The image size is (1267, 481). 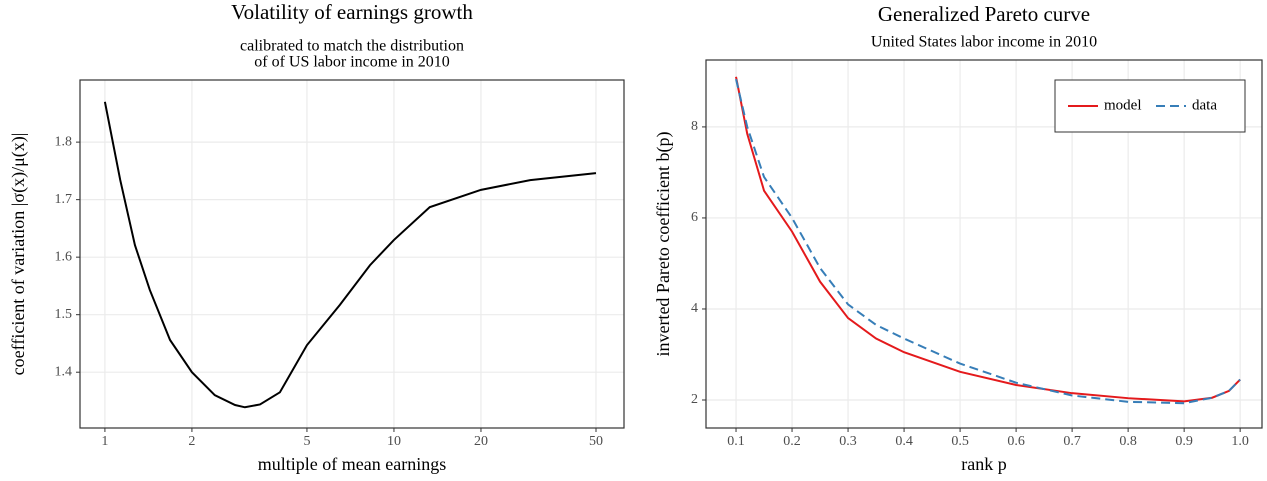 I want to click on x-tick-label: 0.5, so click(x=960, y=441).